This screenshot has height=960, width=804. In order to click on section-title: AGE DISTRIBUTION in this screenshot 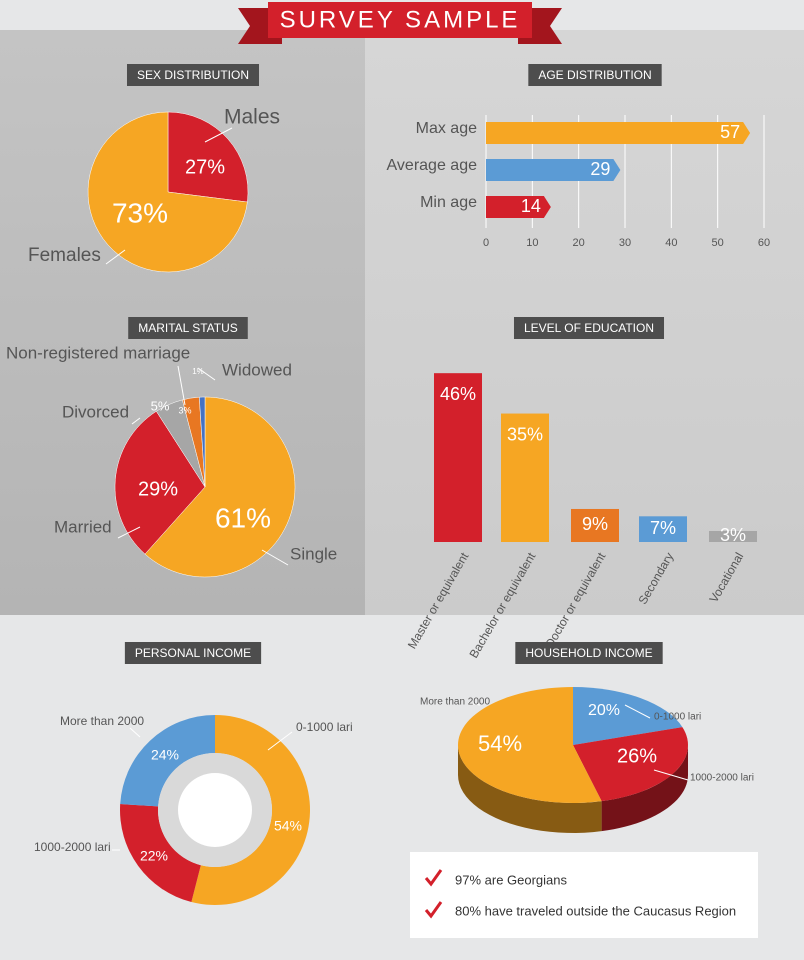, I will do `click(594, 75)`.